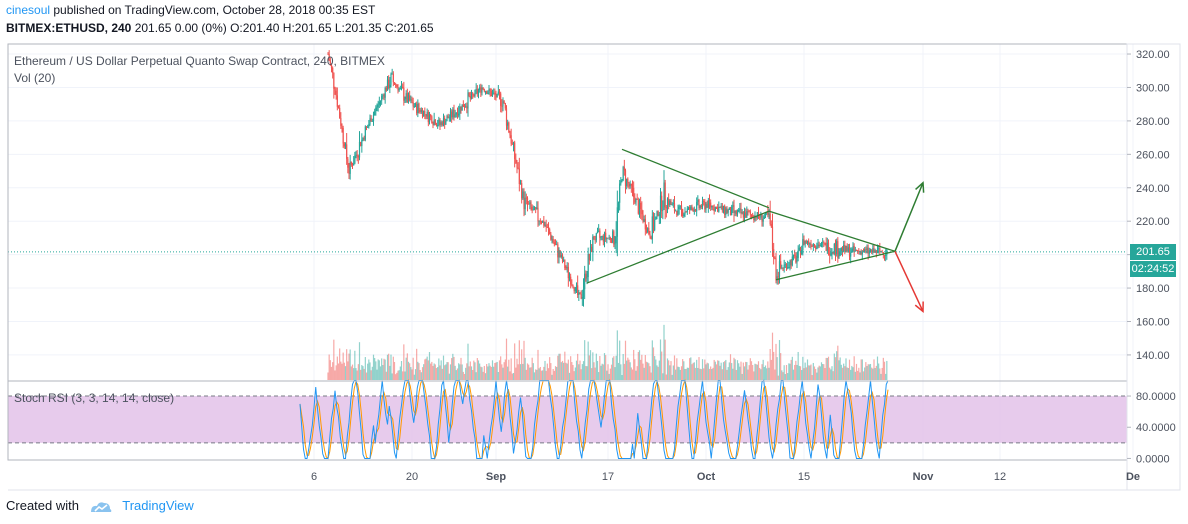 The width and height of the screenshot is (1188, 524). What do you see at coordinates (608, 477) in the screenshot?
I see `time-tick-label: 17` at bounding box center [608, 477].